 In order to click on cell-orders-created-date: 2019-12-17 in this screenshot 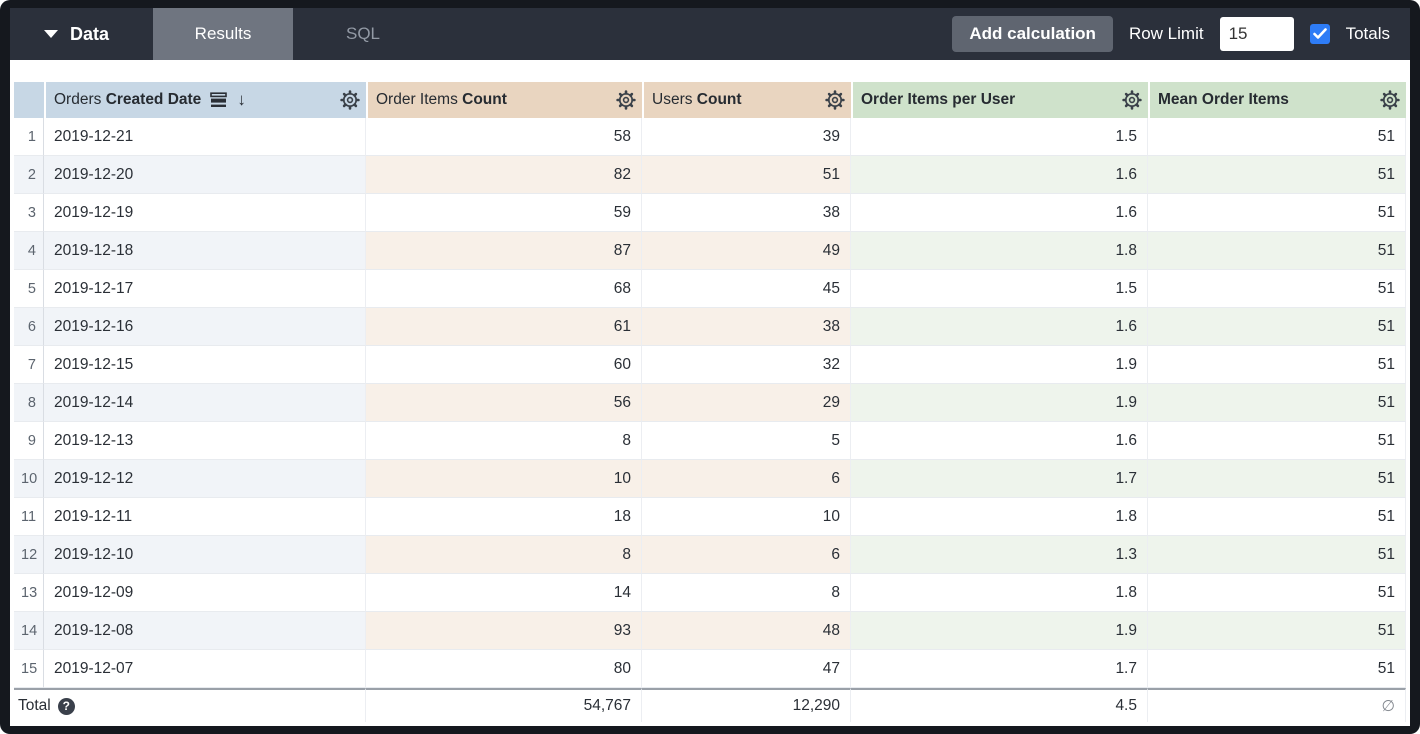, I will do `click(205, 289)`.